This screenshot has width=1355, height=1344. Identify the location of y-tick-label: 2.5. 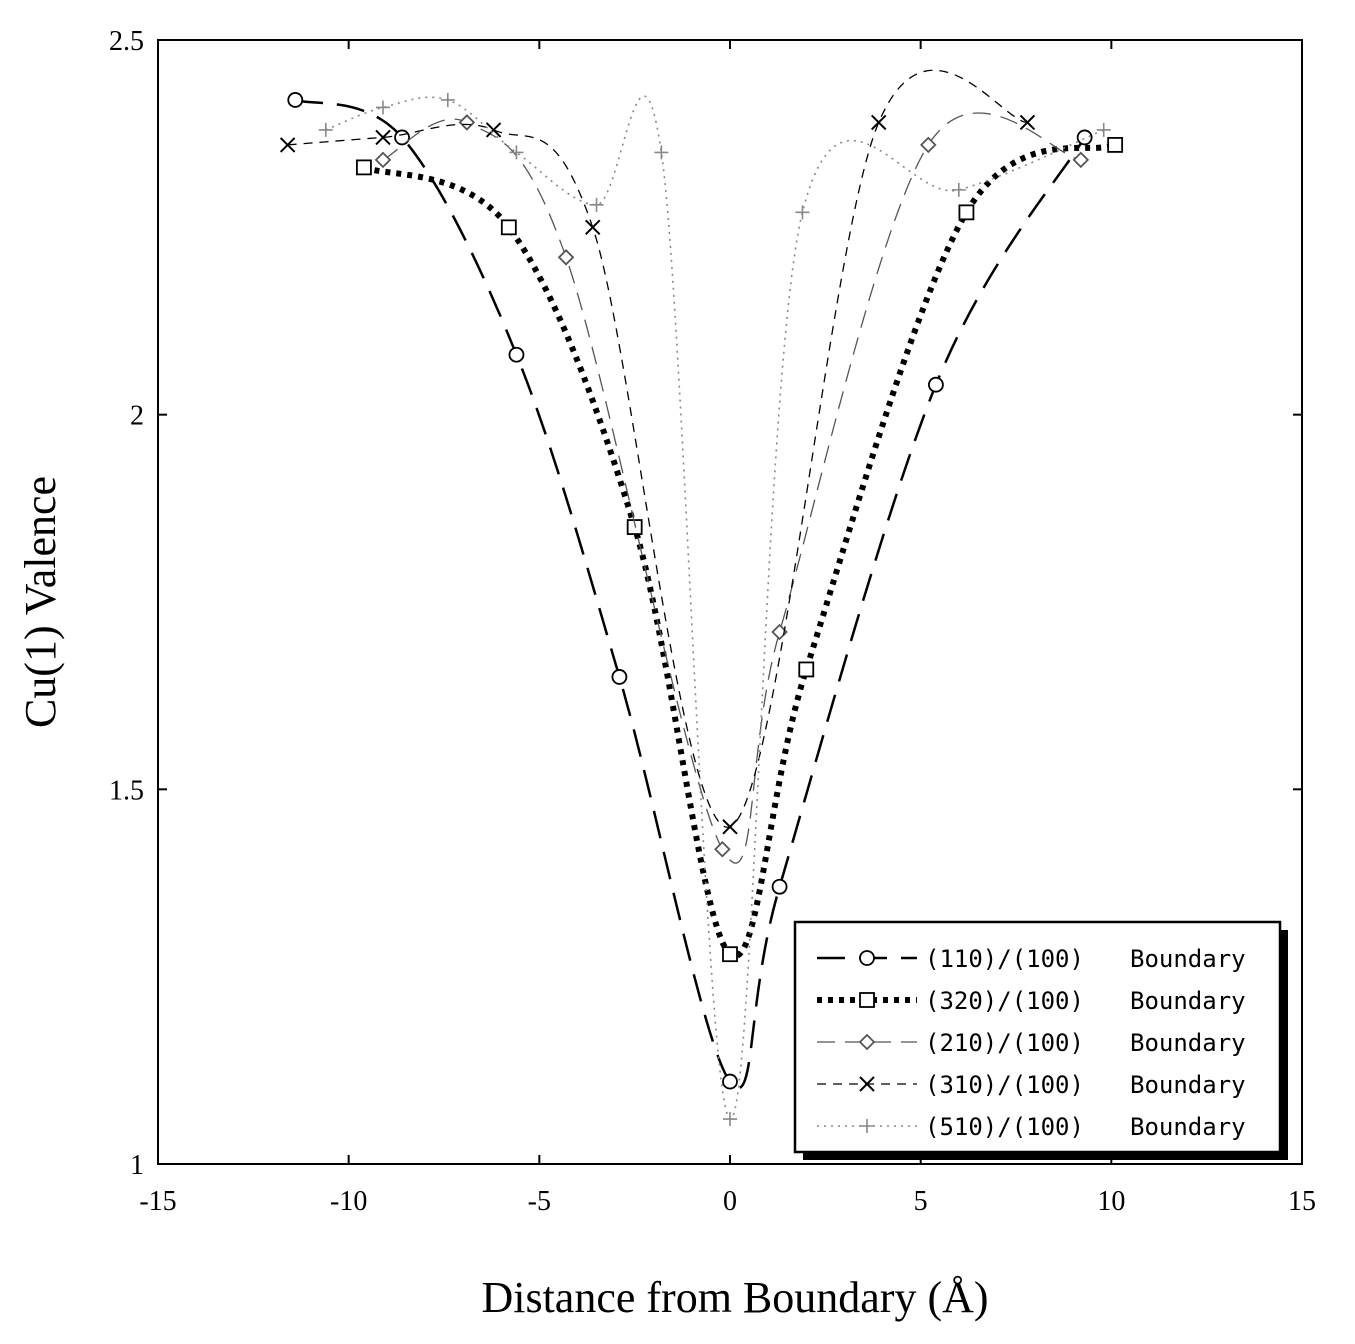
(126, 41).